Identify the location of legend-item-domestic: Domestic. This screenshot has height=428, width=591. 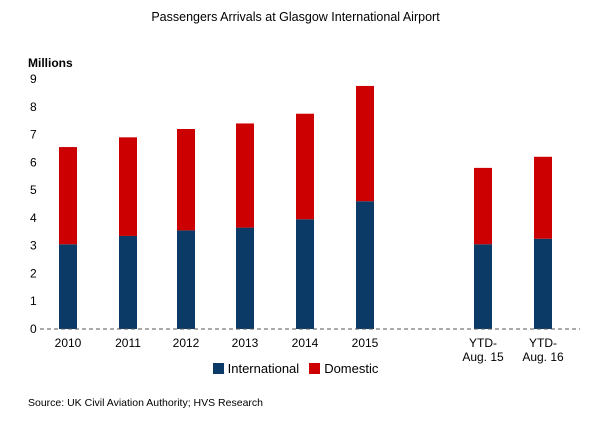
(343, 368).